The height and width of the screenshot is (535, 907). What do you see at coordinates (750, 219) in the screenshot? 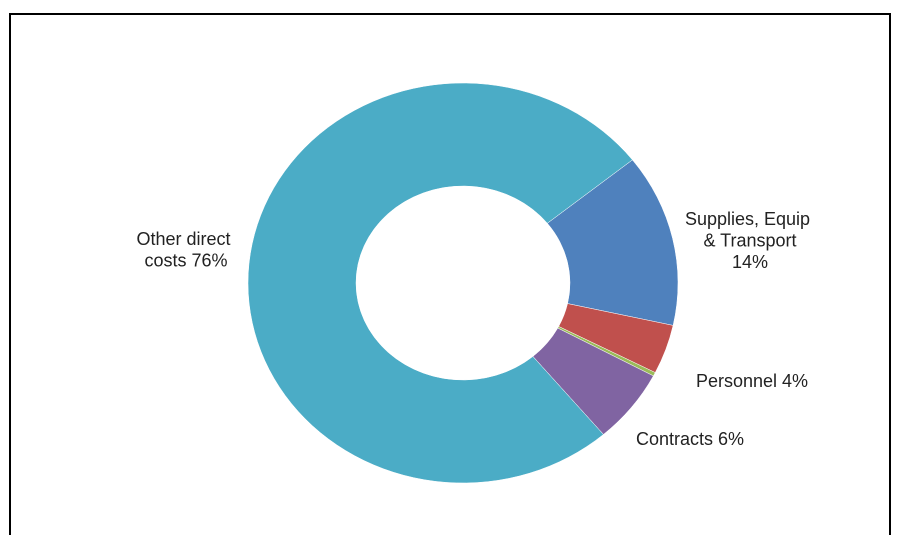
I see `label-line: Supplies, Equip` at bounding box center [750, 219].